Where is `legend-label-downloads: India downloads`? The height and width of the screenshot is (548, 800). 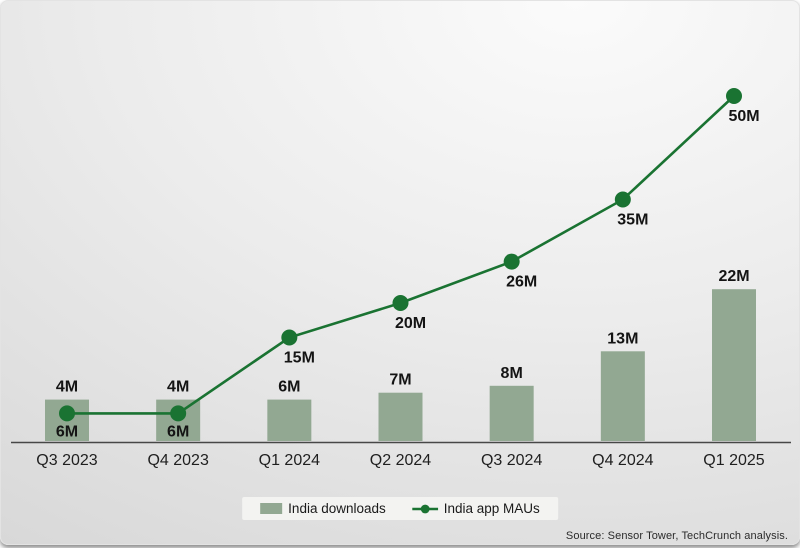 legend-label-downloads: India downloads is located at coordinates (337, 508).